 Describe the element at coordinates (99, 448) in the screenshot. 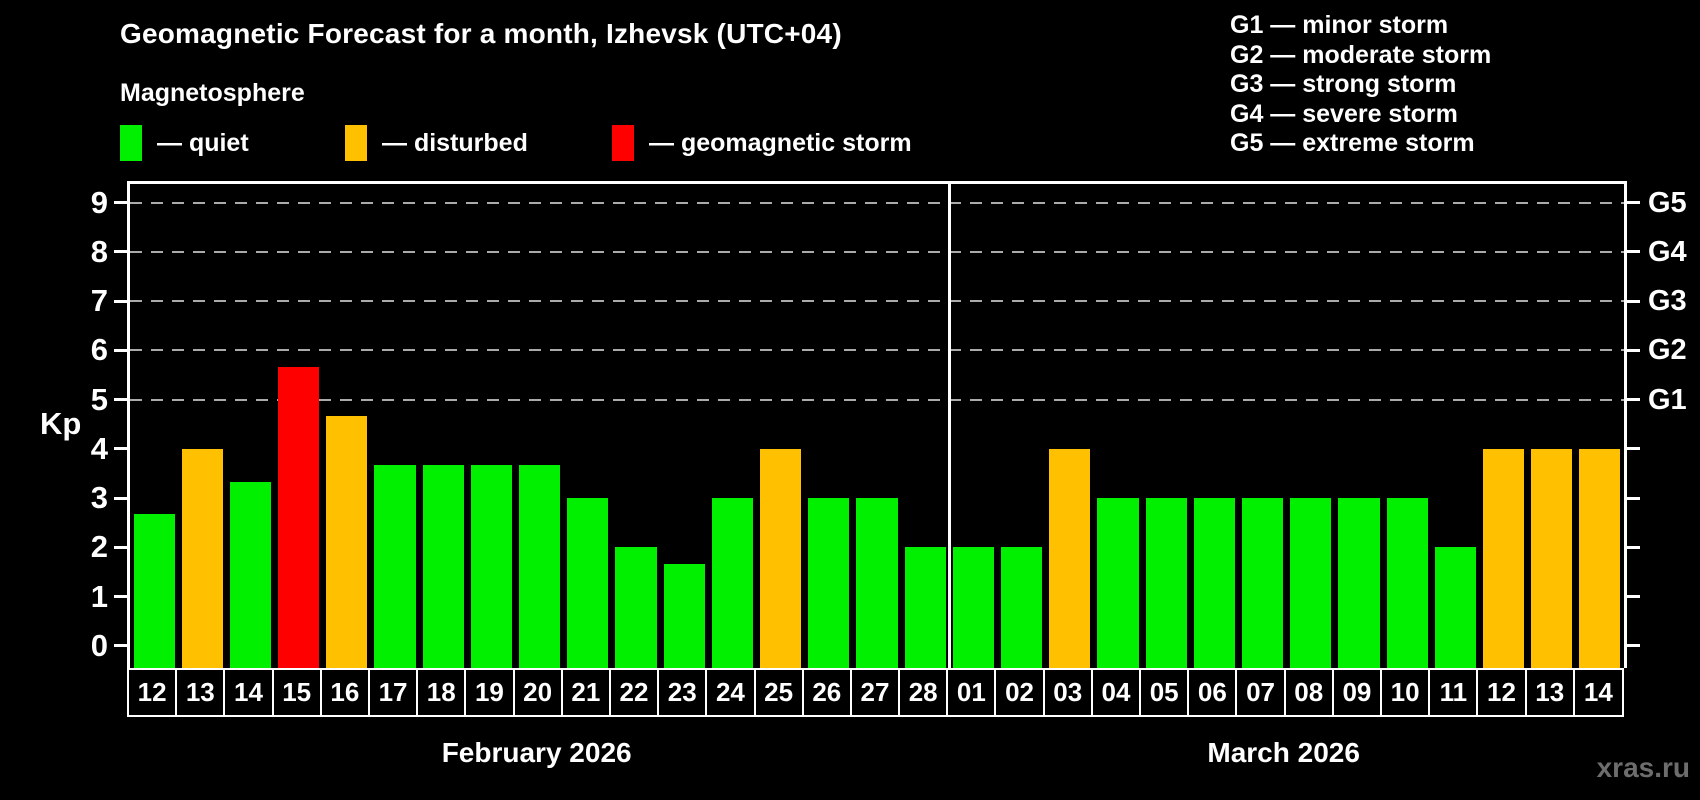

I see `y-tick-label-4: 4` at that location.